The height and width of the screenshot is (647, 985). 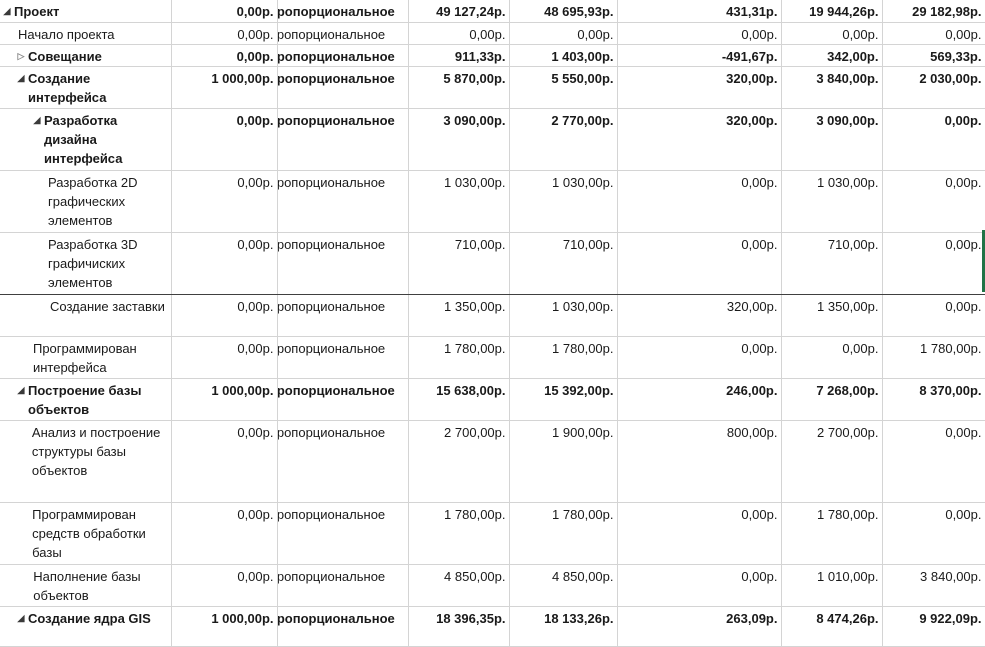 What do you see at coordinates (832, 315) in the screenshot?
I see `actual-cost-cell: 1 350,00р.` at bounding box center [832, 315].